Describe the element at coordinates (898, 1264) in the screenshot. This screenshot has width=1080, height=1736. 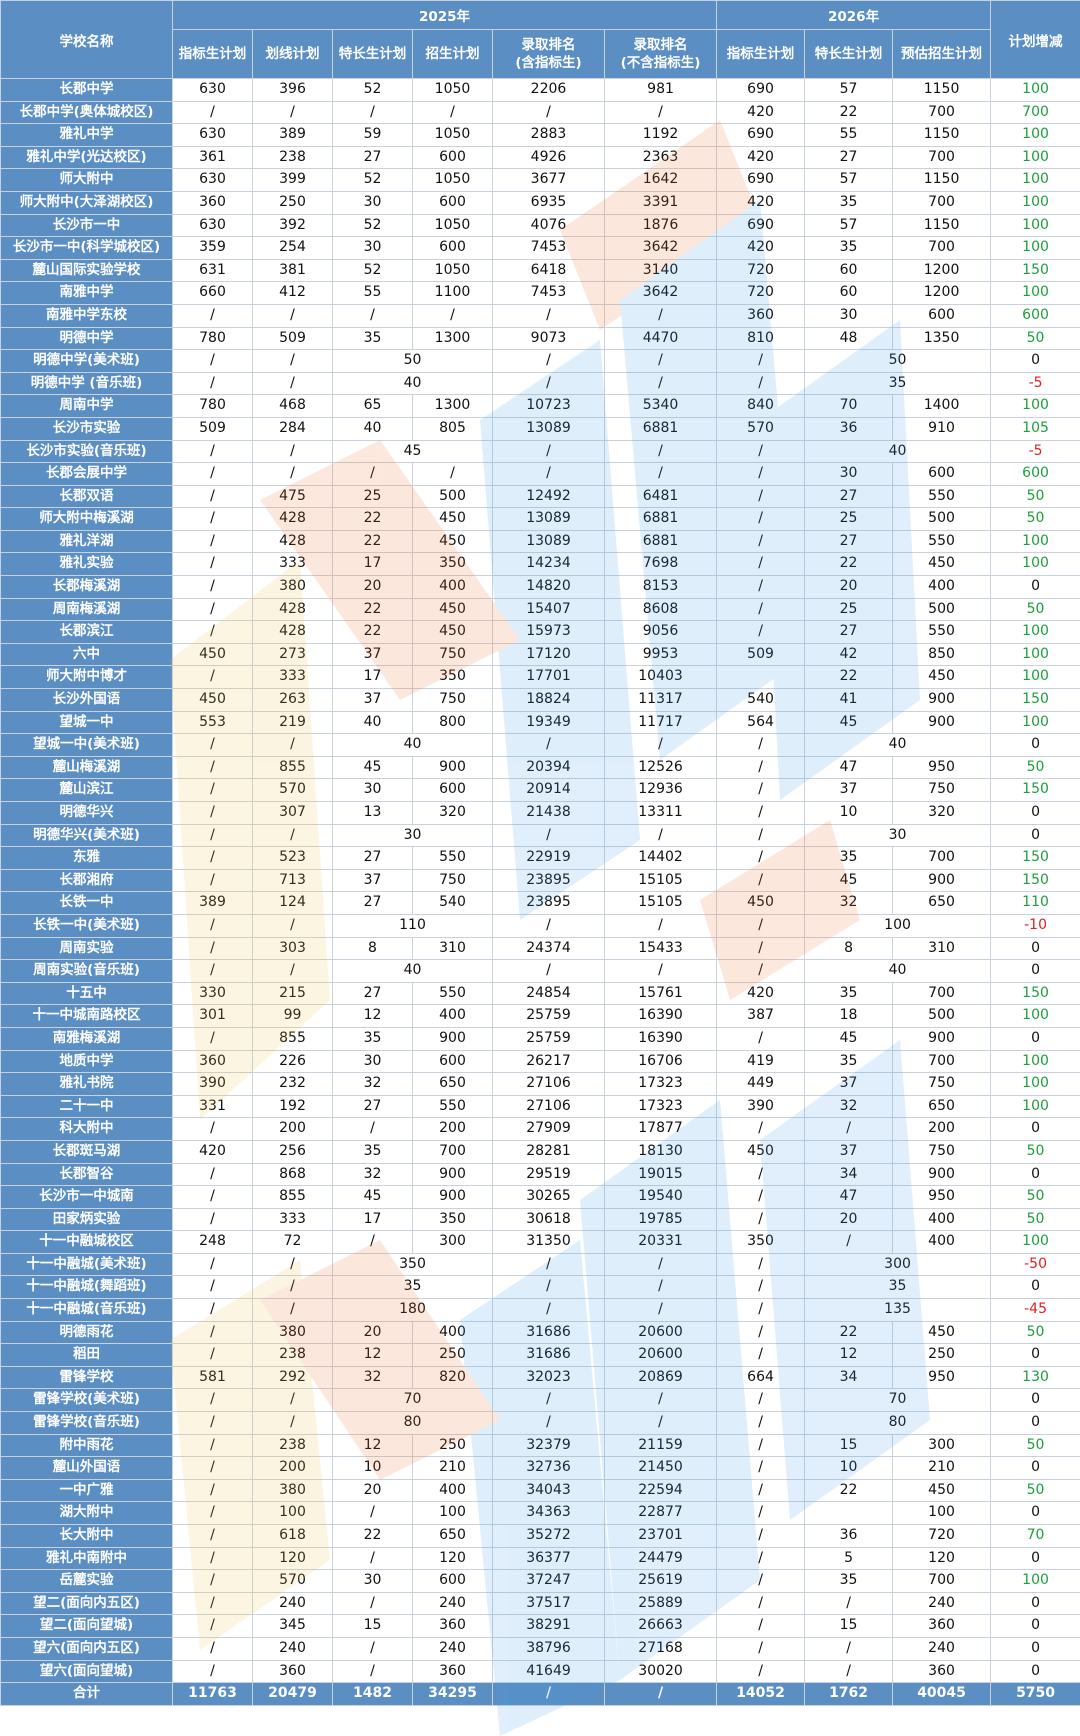
I see `cell-2026-specialty-merged: 300` at that location.